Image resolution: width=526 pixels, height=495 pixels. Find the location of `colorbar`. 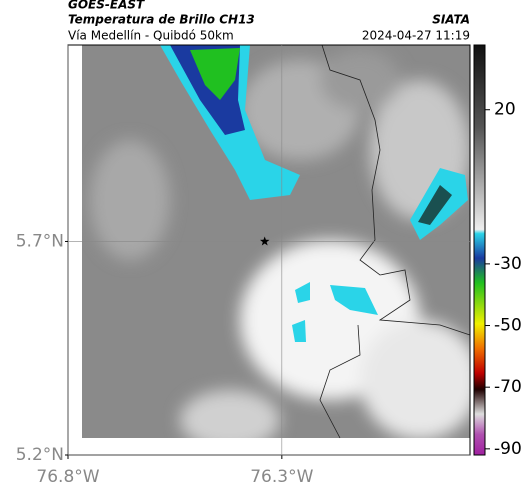

colorbar is located at coordinates (479, 250).